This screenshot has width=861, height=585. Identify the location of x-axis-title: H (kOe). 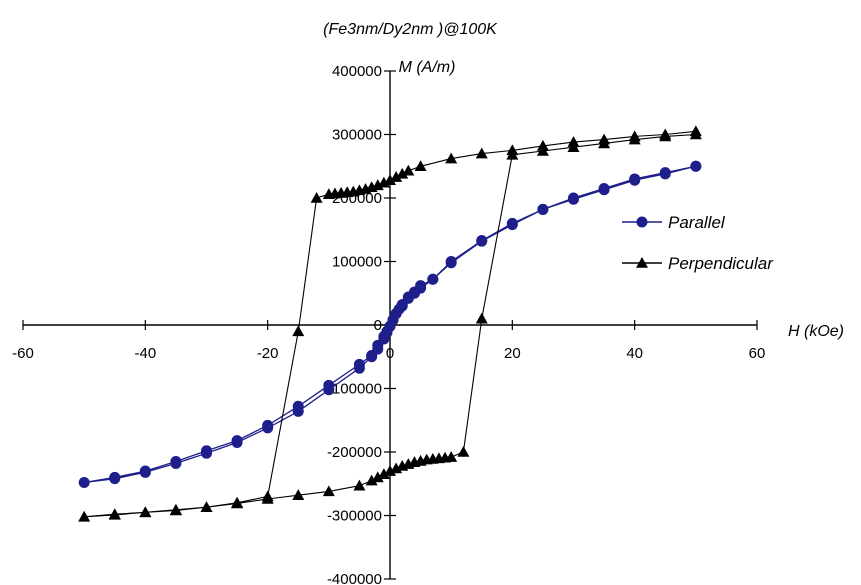
(816, 331).